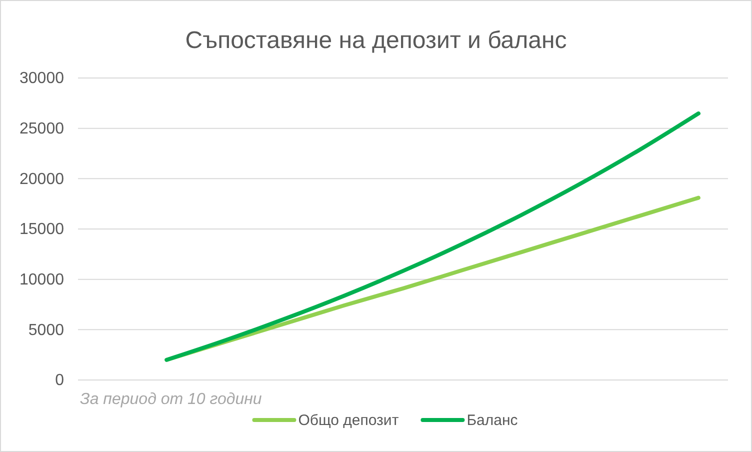 The height and width of the screenshot is (452, 752). I want to click on legend-label: Общо депозит, so click(348, 420).